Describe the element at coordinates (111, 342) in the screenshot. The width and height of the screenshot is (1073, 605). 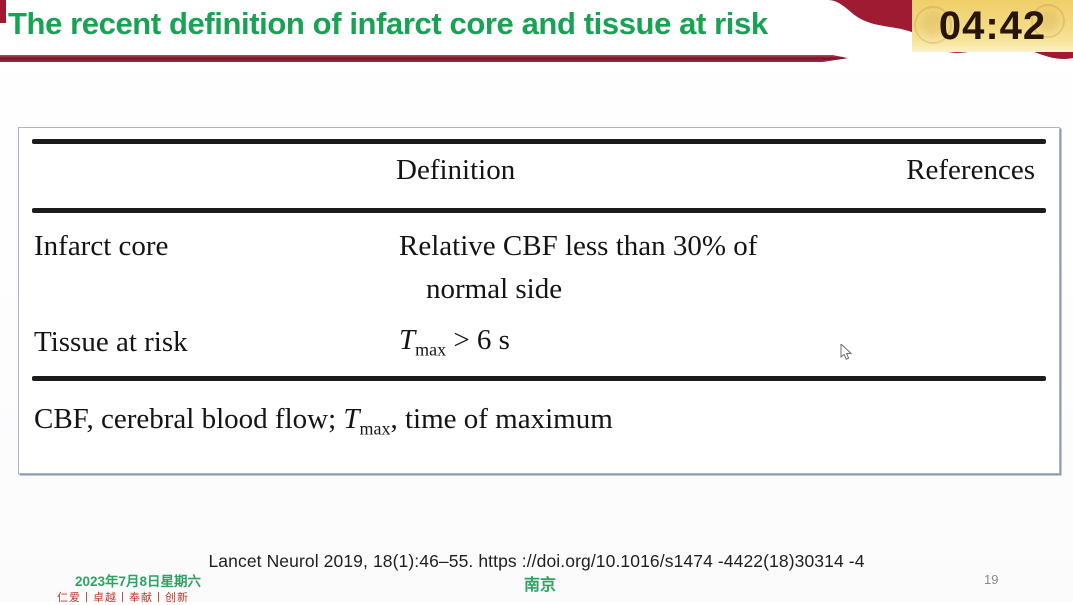
I see `table-row-term: Tissue at risk` at that location.